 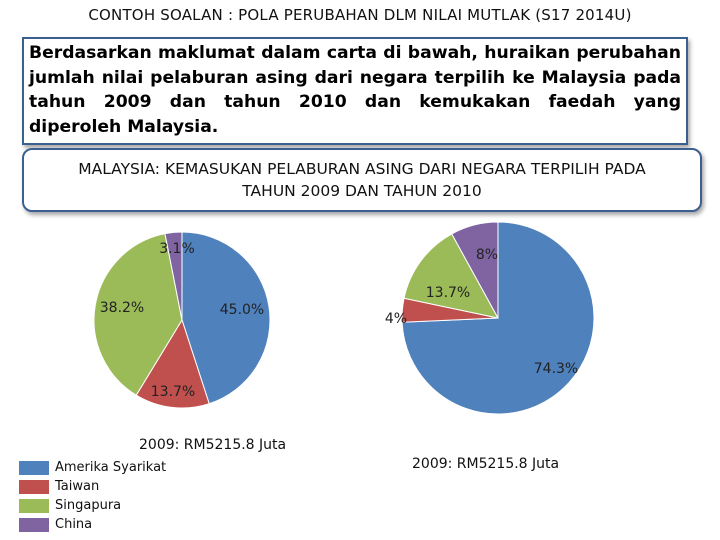 I want to click on legend-item-china: China, so click(x=92, y=524).